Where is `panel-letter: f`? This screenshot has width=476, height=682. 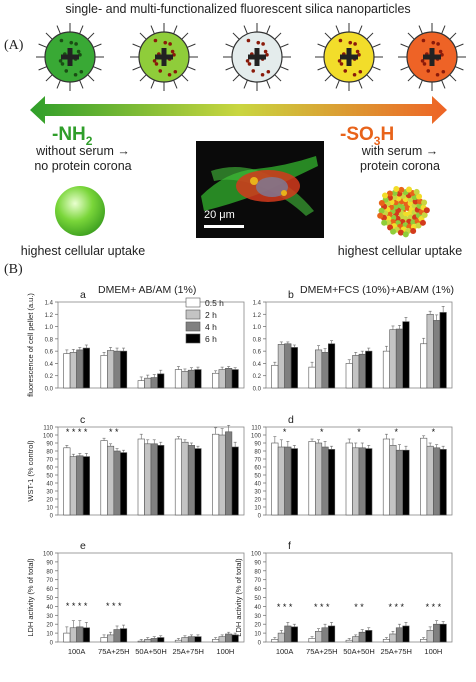 panel-letter: f is located at coordinates (289, 546).